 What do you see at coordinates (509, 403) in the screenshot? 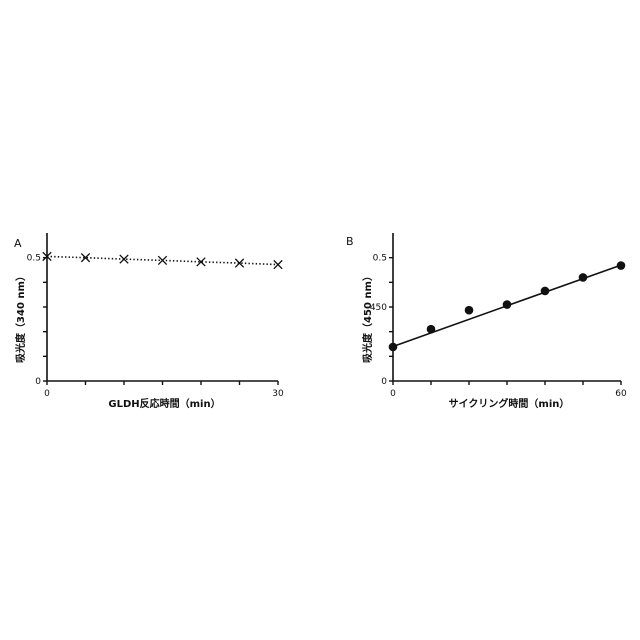
I see `x-axis-title: サイクリング時間（min）` at bounding box center [509, 403].